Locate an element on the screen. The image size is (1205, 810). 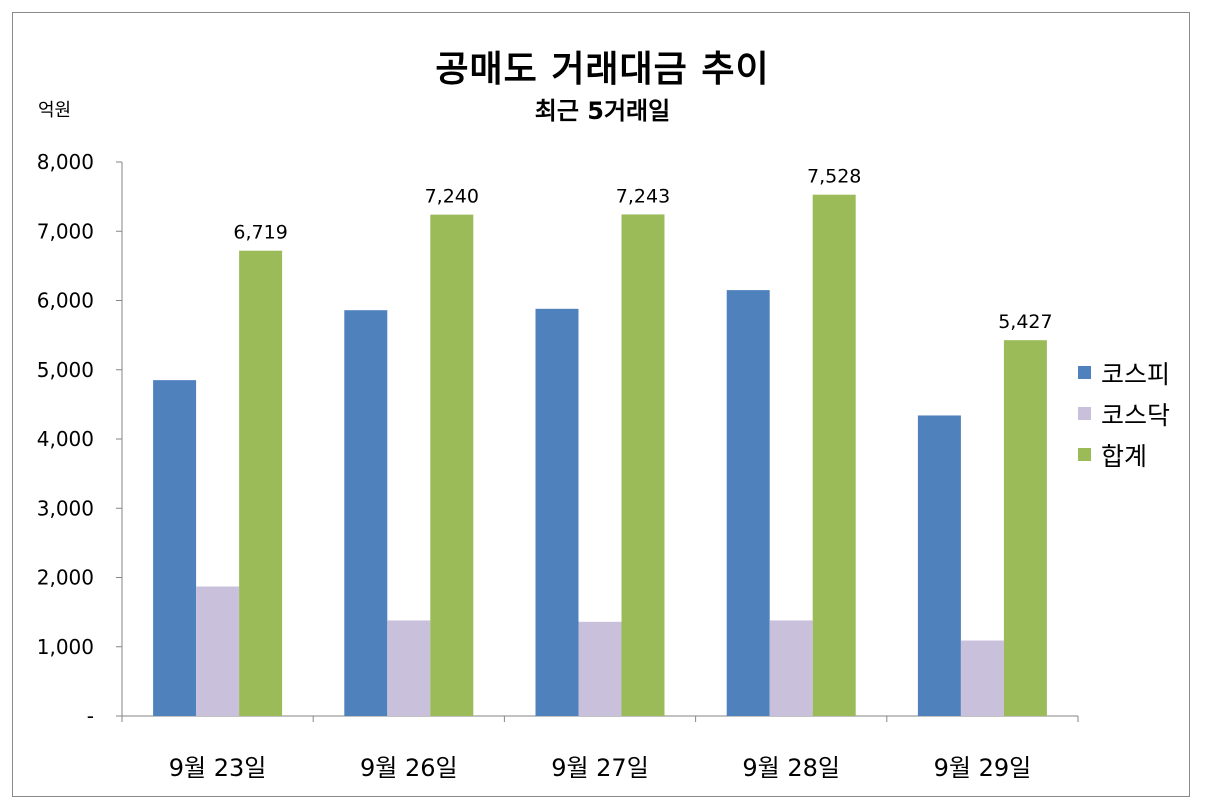
chart-subtitle: 최근 5거래일 is located at coordinates (602, 111).